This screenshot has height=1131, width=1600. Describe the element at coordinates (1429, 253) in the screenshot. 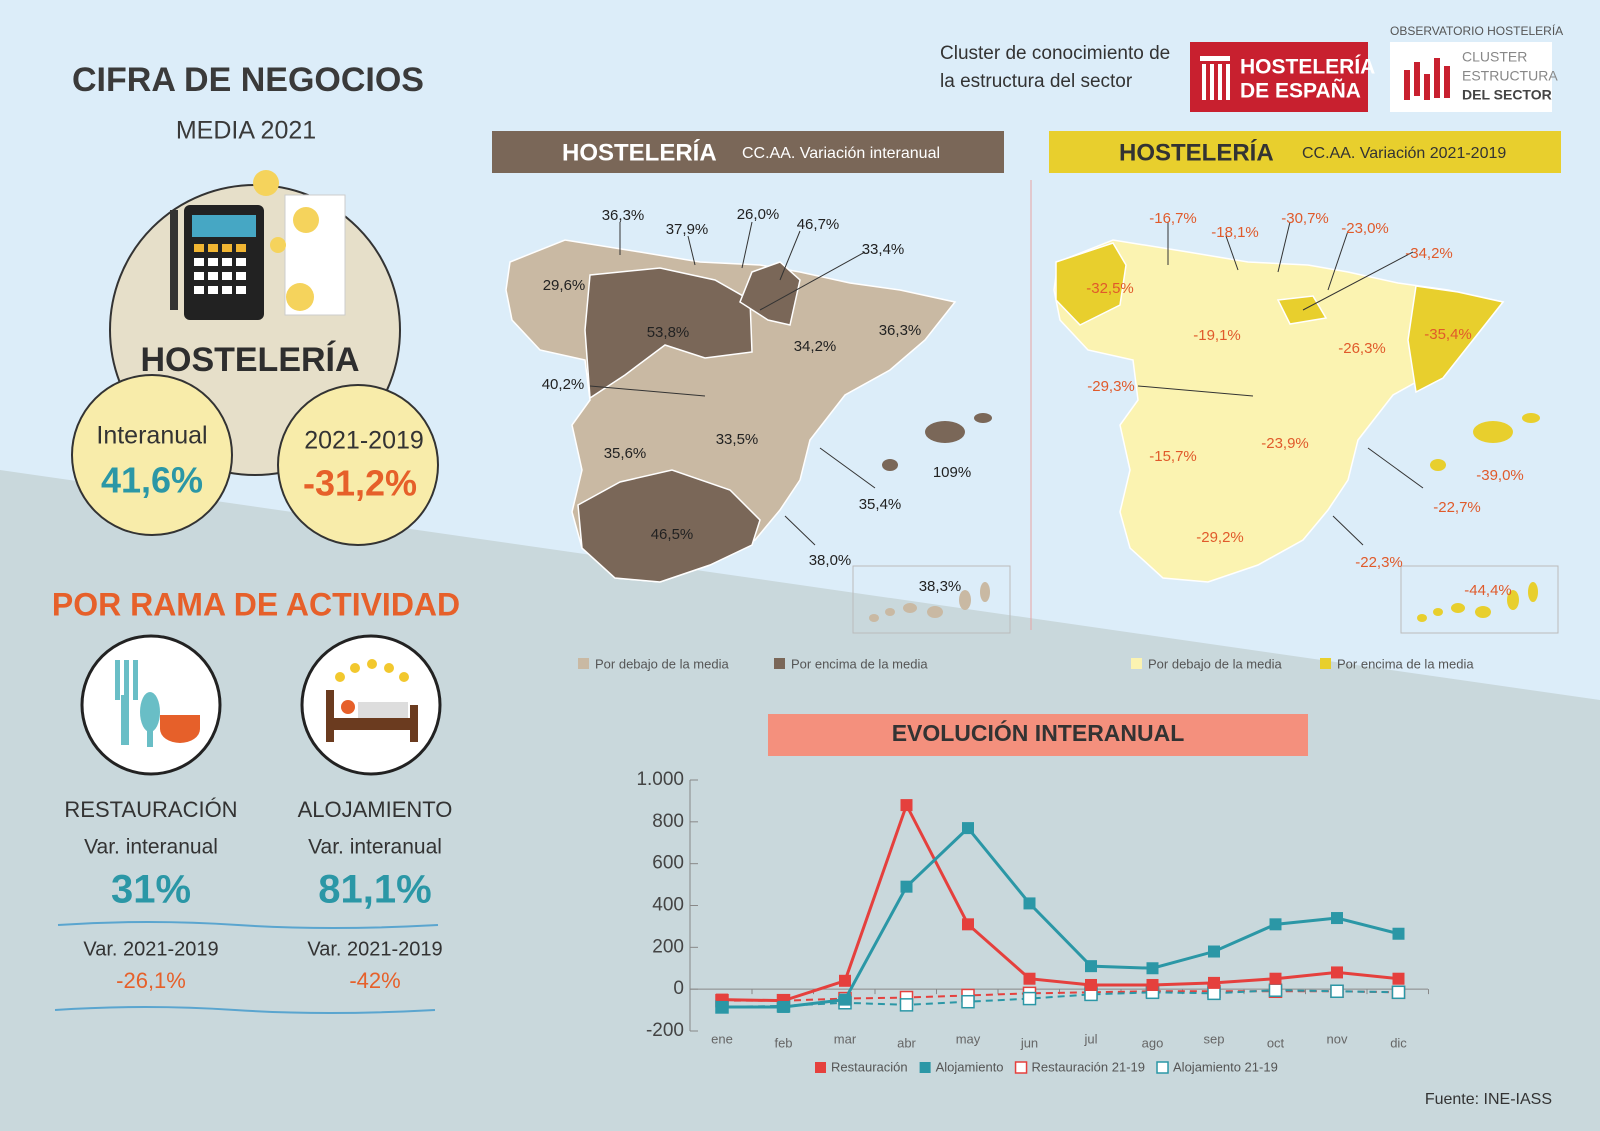

I see `map-label: -34,2%` at that location.